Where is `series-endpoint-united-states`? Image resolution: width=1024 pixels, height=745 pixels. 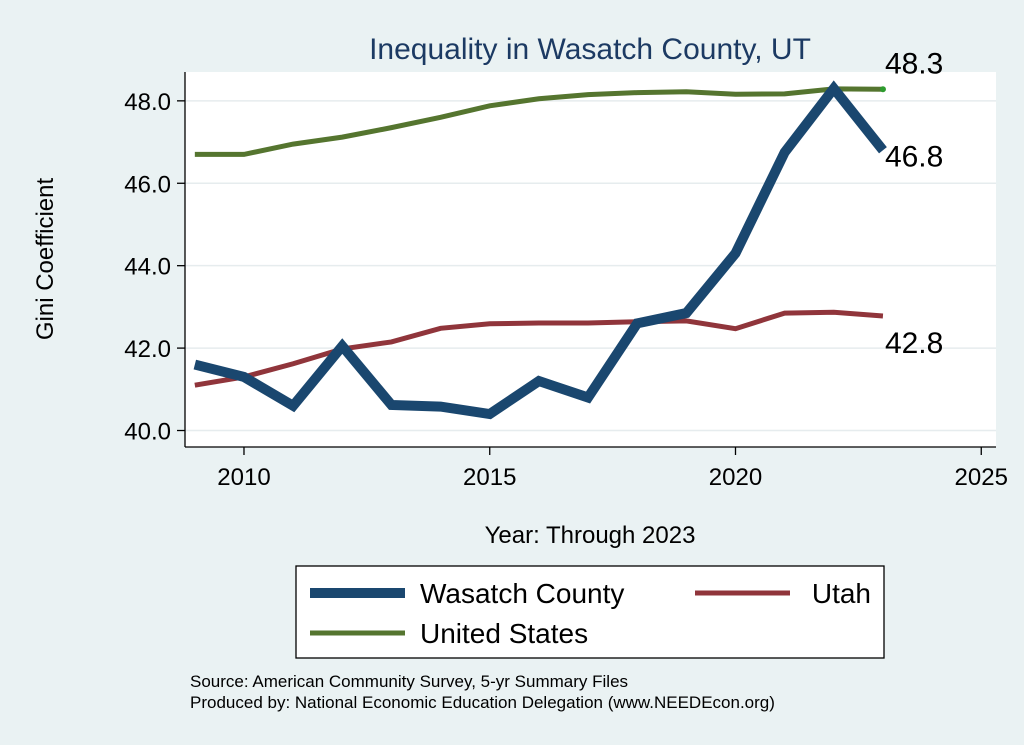
series-endpoint-united-states is located at coordinates (882, 89).